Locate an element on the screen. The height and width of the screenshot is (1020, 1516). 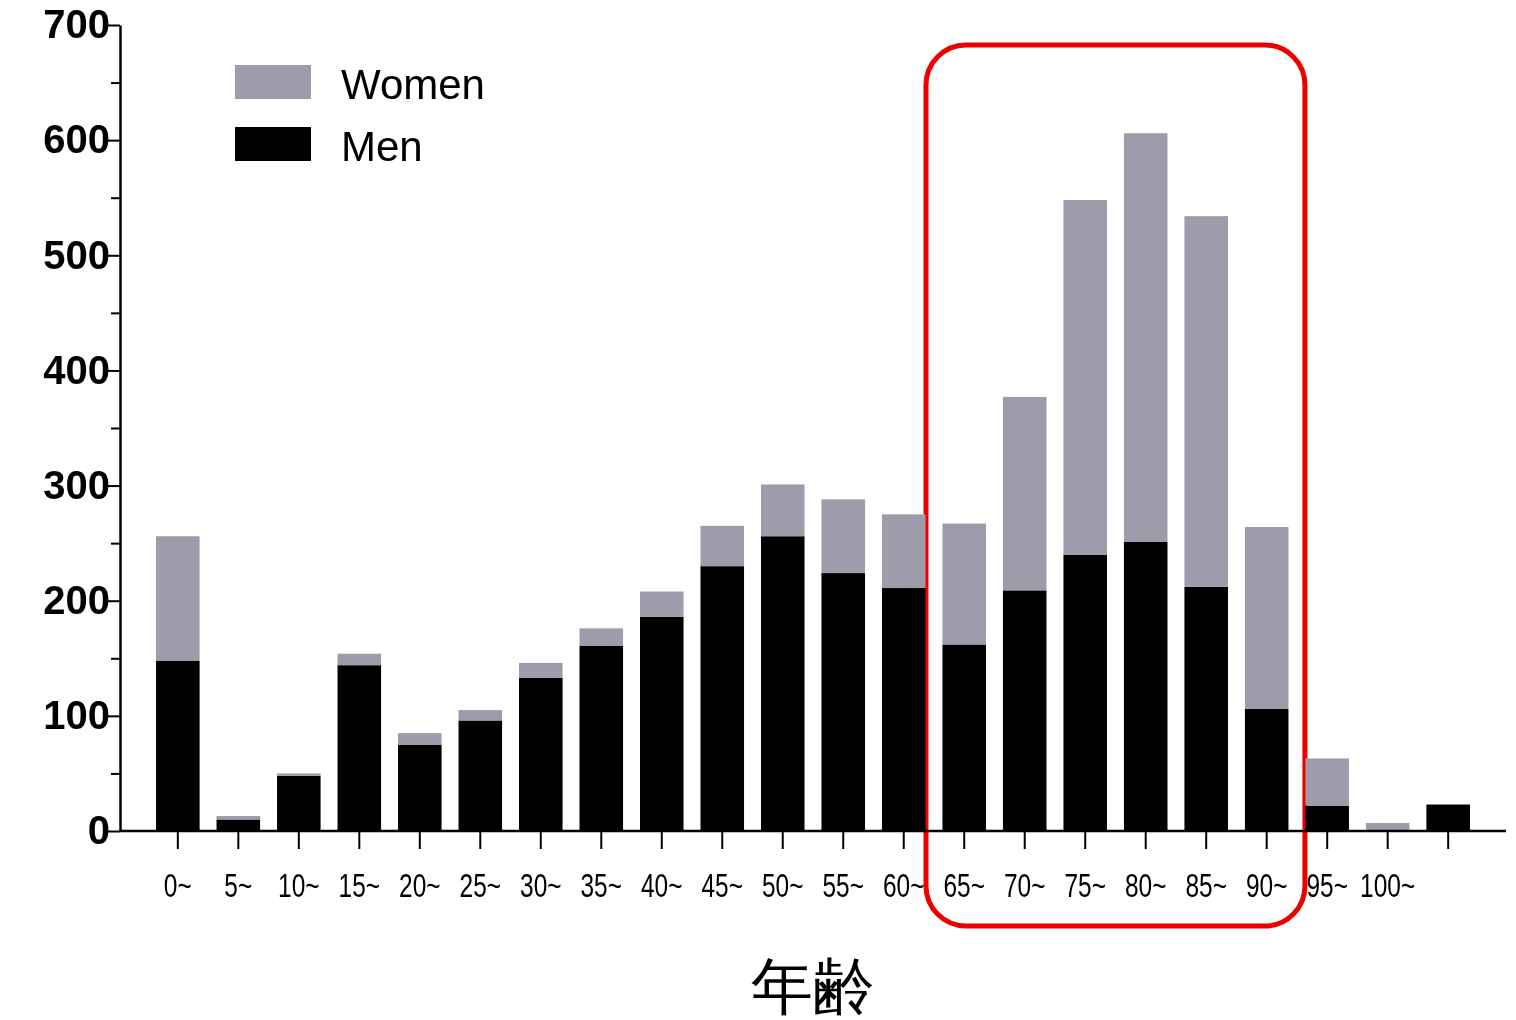
x-tick-label: 30~ is located at coordinates (541, 885).